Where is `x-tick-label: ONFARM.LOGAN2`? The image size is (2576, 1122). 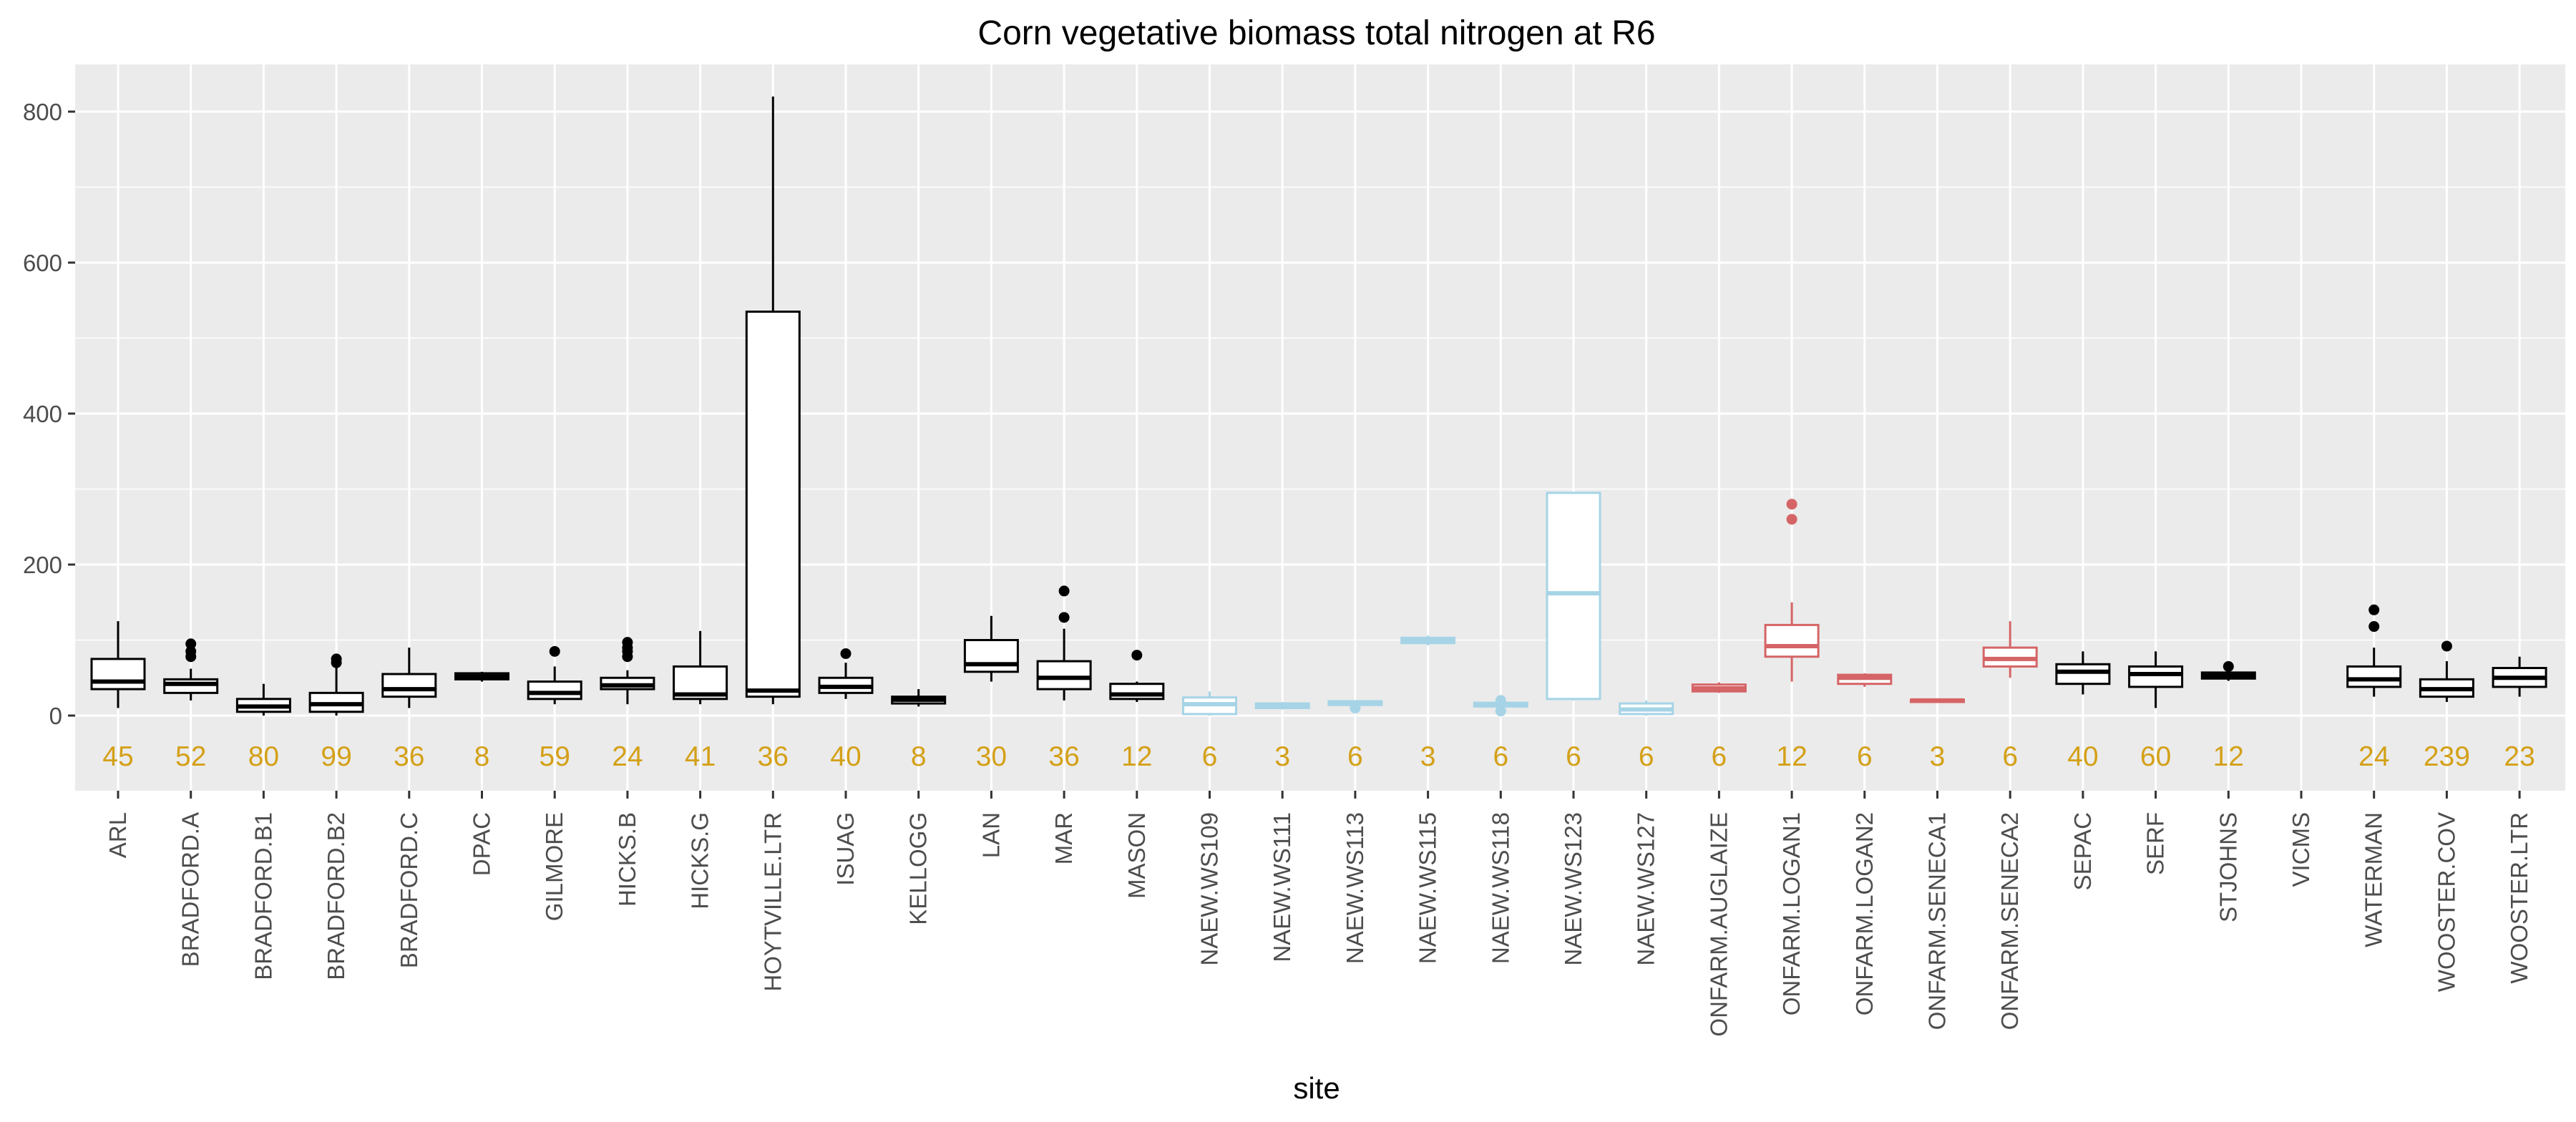
x-tick-label: ONFARM.LOGAN2 is located at coordinates (1864, 913).